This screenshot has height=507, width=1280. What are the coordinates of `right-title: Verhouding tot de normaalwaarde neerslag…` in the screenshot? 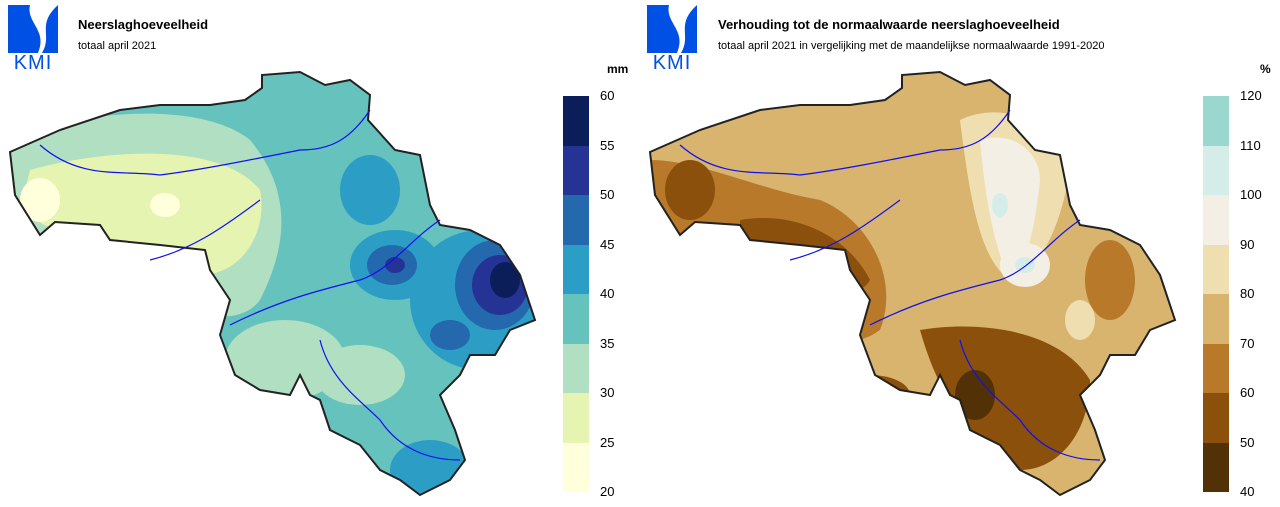 It's located at (889, 24).